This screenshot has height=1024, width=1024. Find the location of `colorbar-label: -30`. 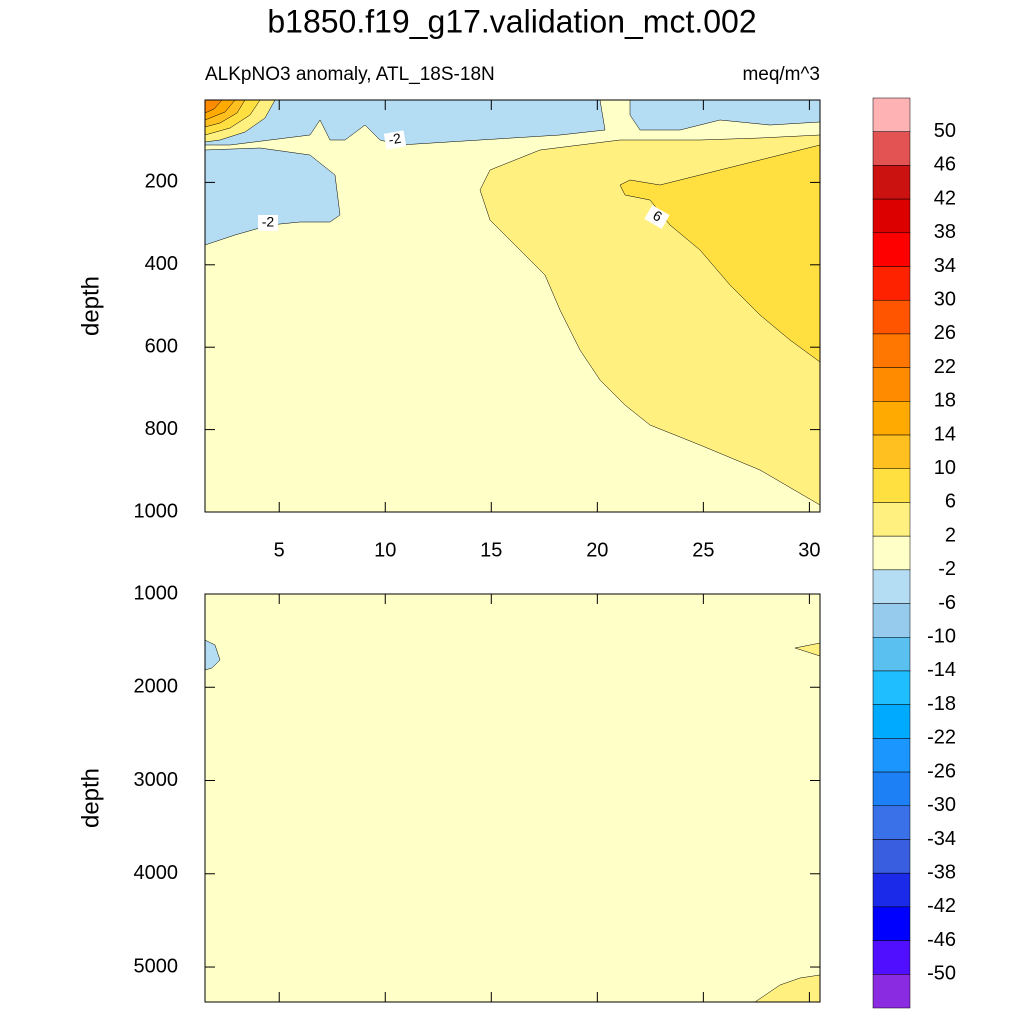

colorbar-label: -30 is located at coordinates (941, 805).